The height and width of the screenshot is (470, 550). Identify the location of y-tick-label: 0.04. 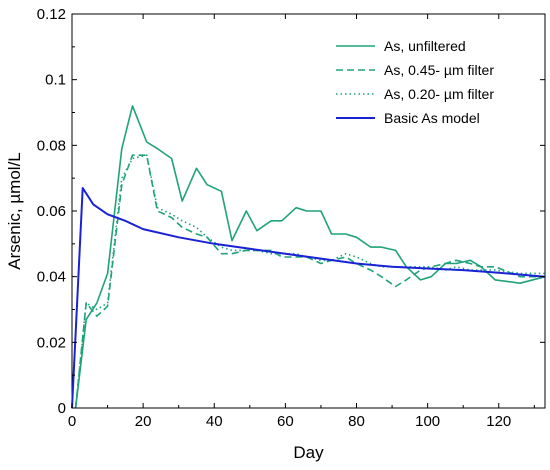
(51, 277).